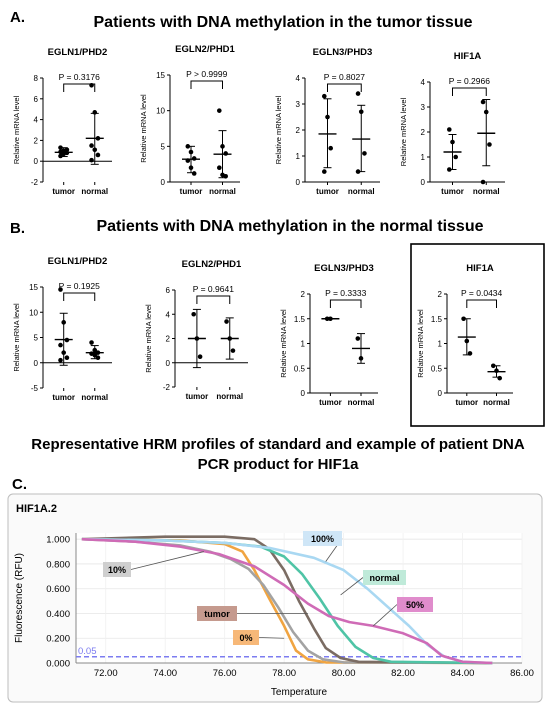  What do you see at coordinates (299, 692) in the screenshot?
I see `x-axis-label: Temperature` at bounding box center [299, 692].